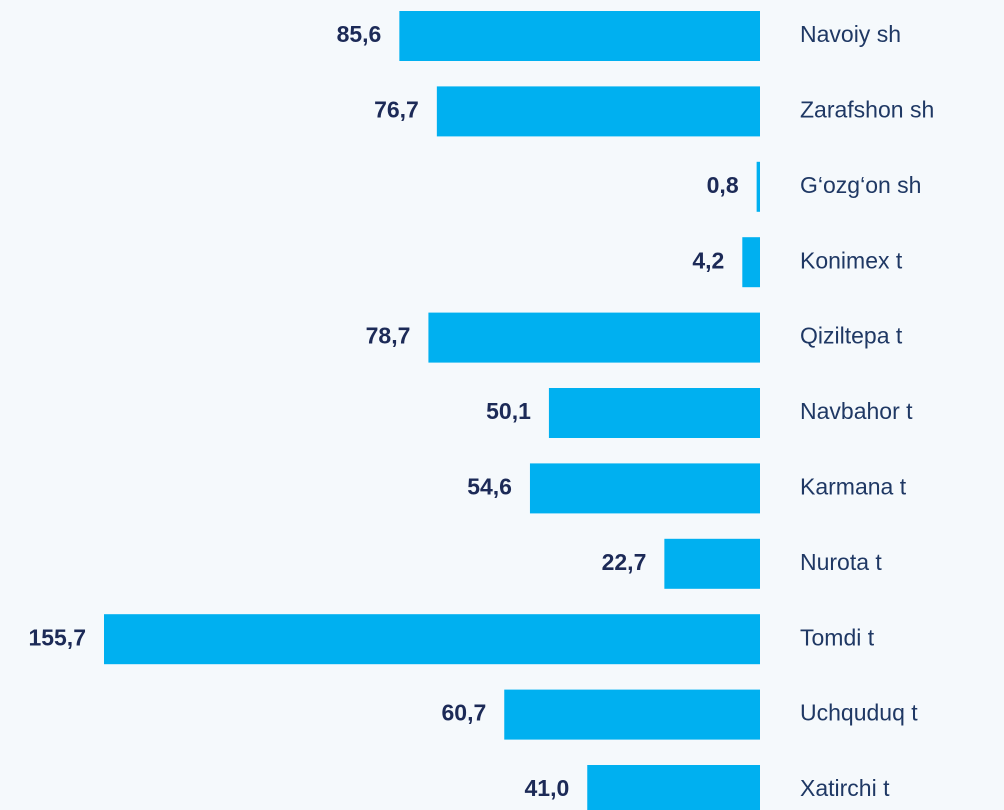 Image resolution: width=1004 pixels, height=810 pixels. What do you see at coordinates (850, 34) in the screenshot?
I see `category-label: Navoiy sh` at bounding box center [850, 34].